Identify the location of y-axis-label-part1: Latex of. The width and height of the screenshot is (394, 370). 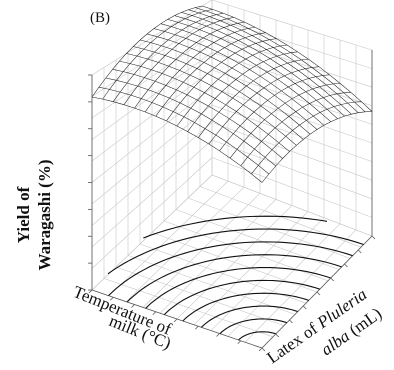
(293, 342).